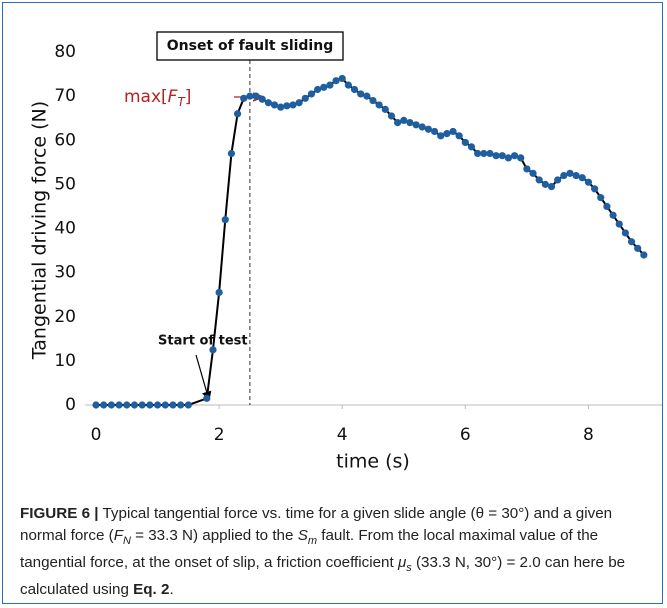 This screenshot has height=608, width=667. What do you see at coordinates (65, 184) in the screenshot?
I see `y-tick-label: 50` at bounding box center [65, 184].